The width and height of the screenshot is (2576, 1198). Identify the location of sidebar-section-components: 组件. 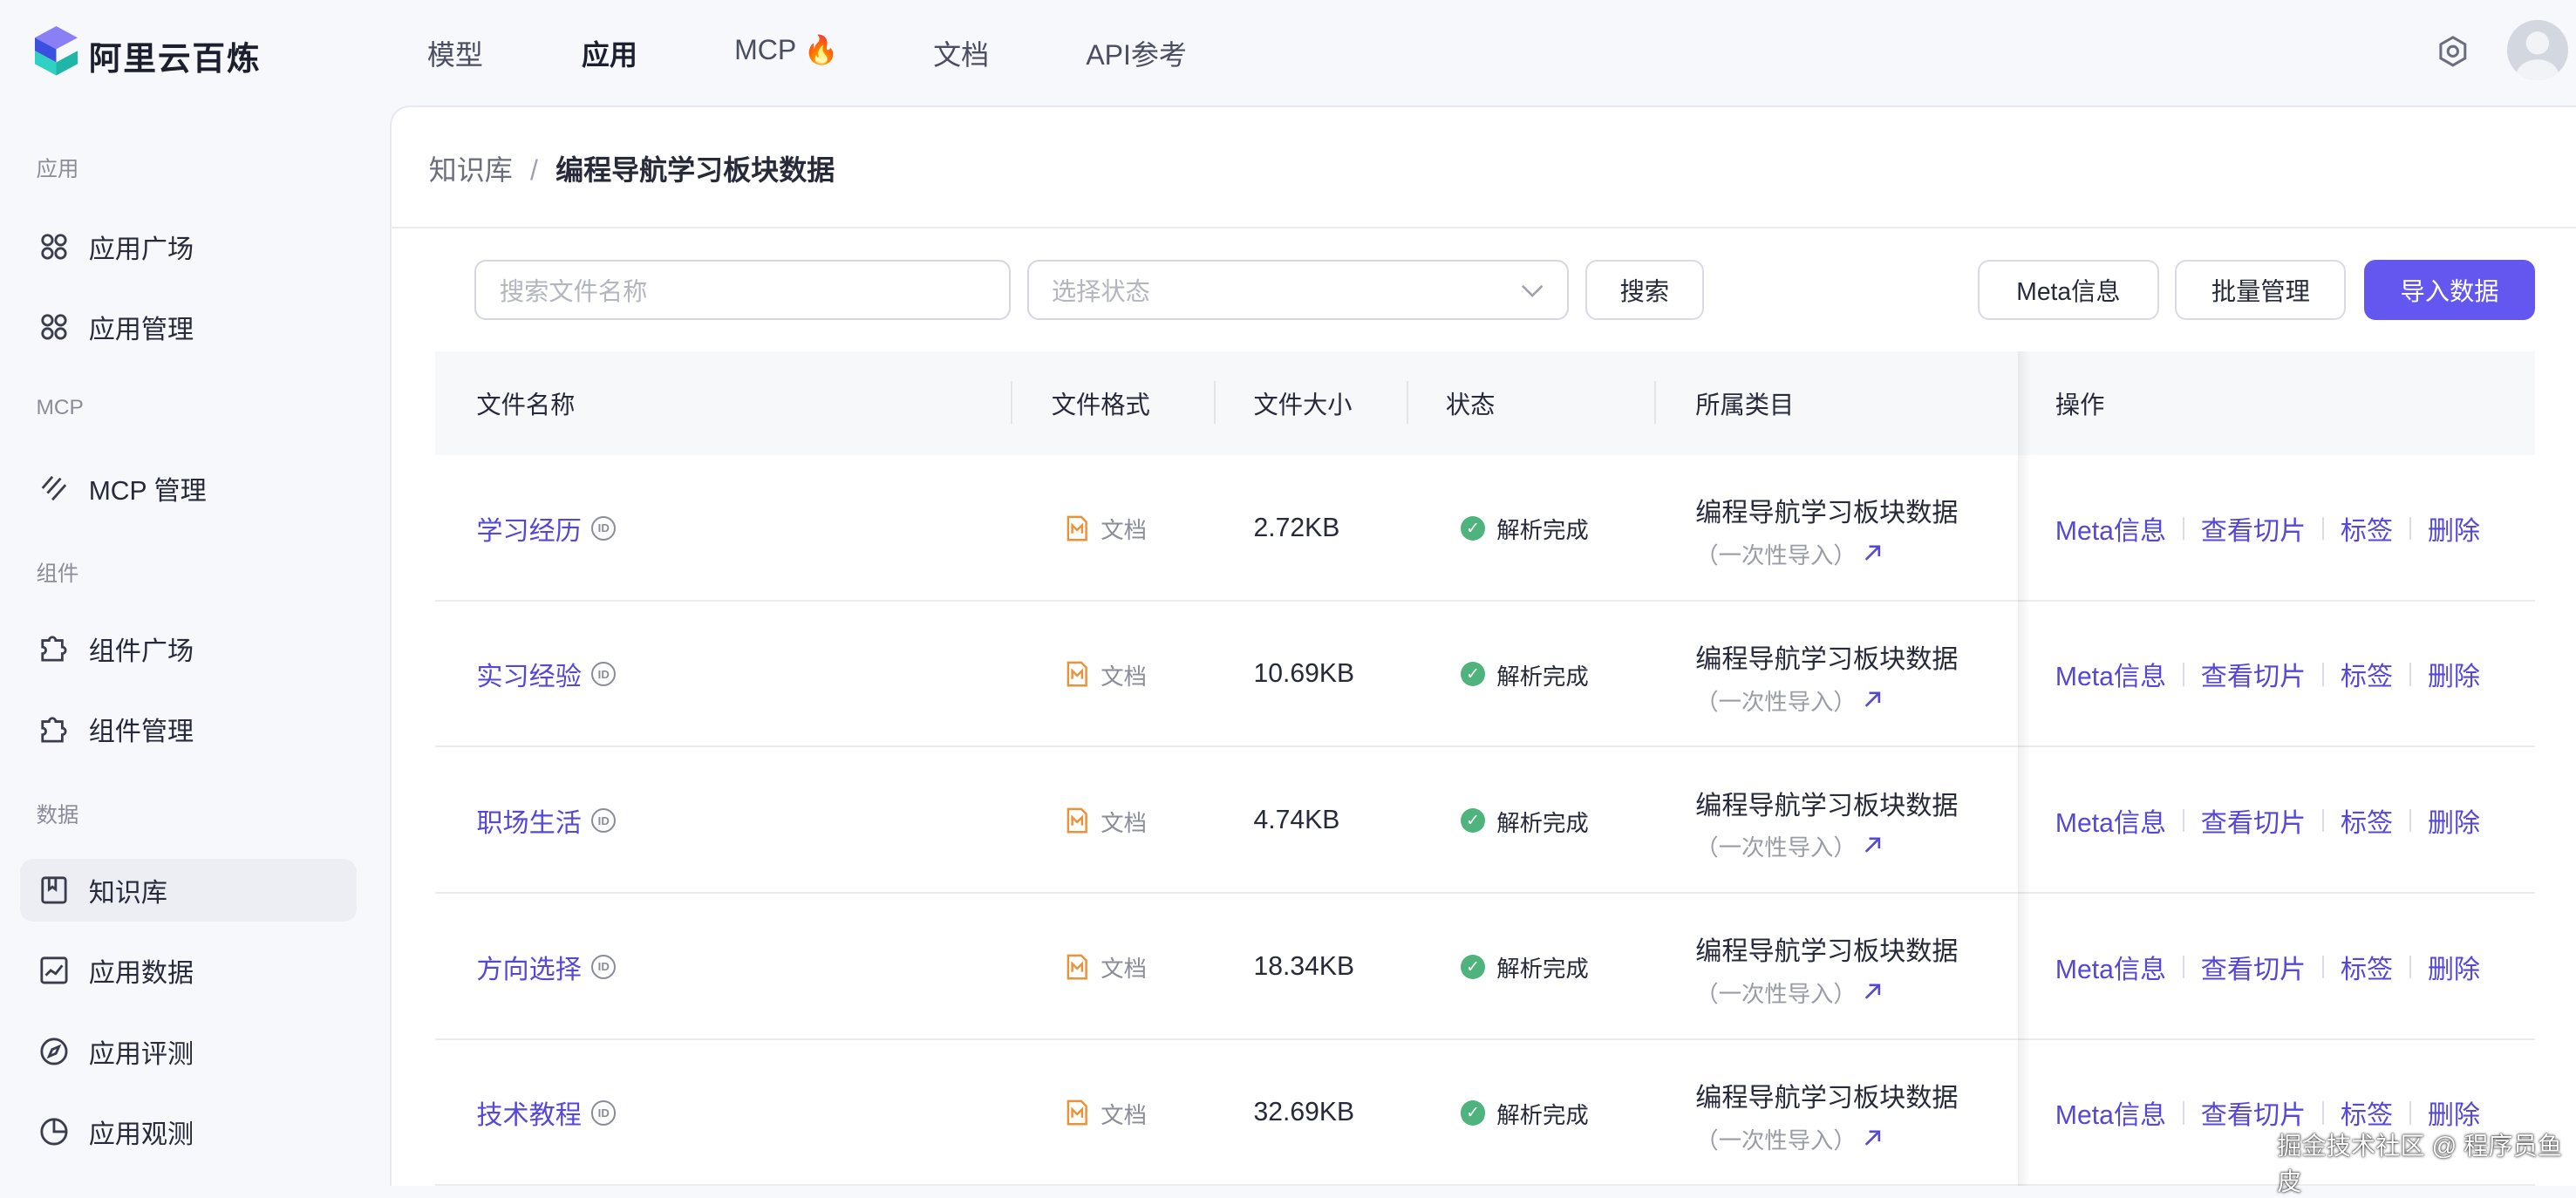
(57, 573).